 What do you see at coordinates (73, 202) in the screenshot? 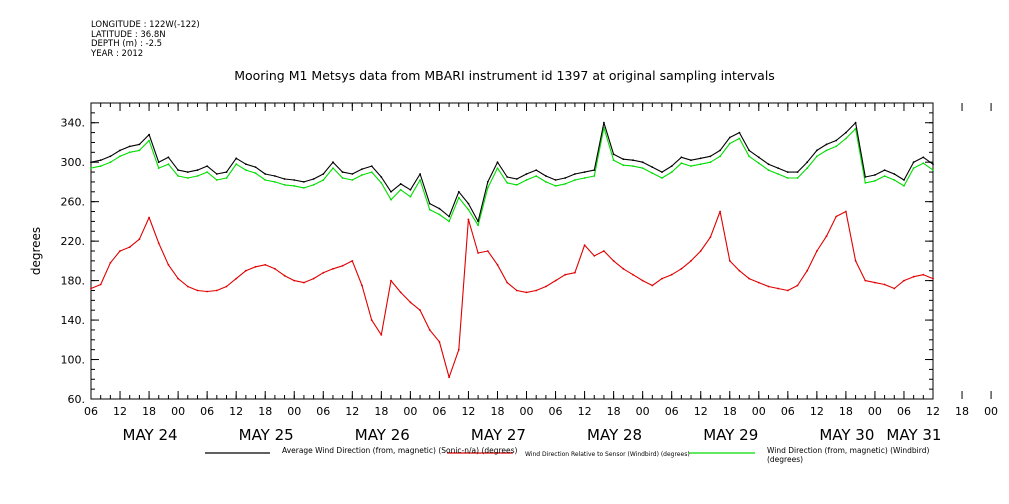
I see `y-tick-label: 260.` at bounding box center [73, 202].